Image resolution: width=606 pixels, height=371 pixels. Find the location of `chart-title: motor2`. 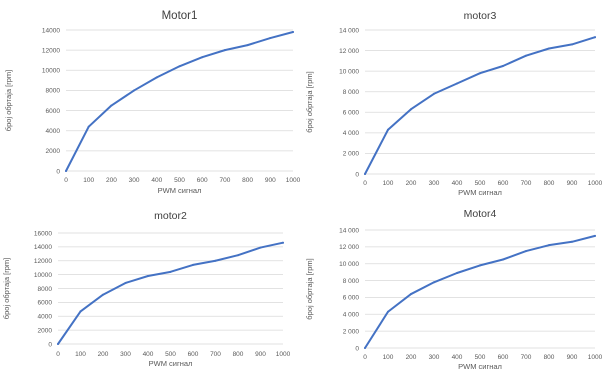

chart-title: motor2 is located at coordinates (170, 216).